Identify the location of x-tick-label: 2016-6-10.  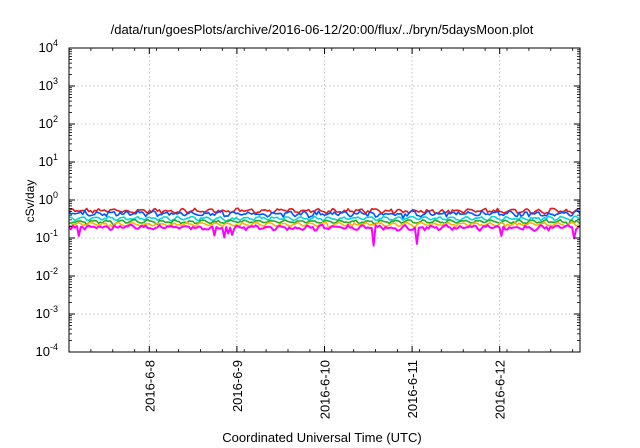
(325, 389).